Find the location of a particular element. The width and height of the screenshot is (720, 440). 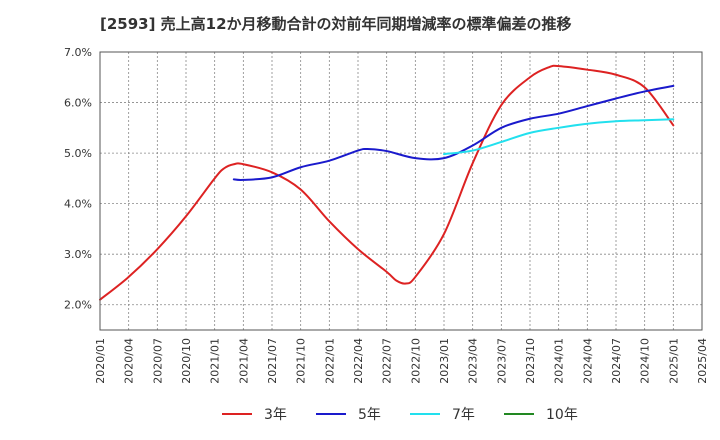

chart-title: [2593] 売上高12か月移動合計の対前年同期増減率の標準偏差の推移 is located at coordinates (336, 24).